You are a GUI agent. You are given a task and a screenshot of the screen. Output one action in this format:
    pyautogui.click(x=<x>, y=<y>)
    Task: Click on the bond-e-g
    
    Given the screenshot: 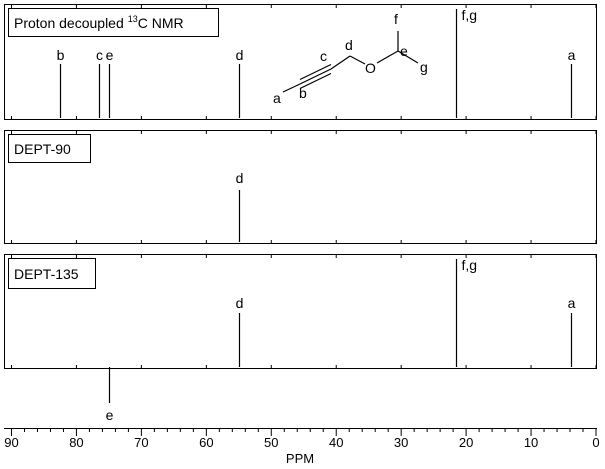 What is the action you would take?
    pyautogui.click(x=408, y=57)
    